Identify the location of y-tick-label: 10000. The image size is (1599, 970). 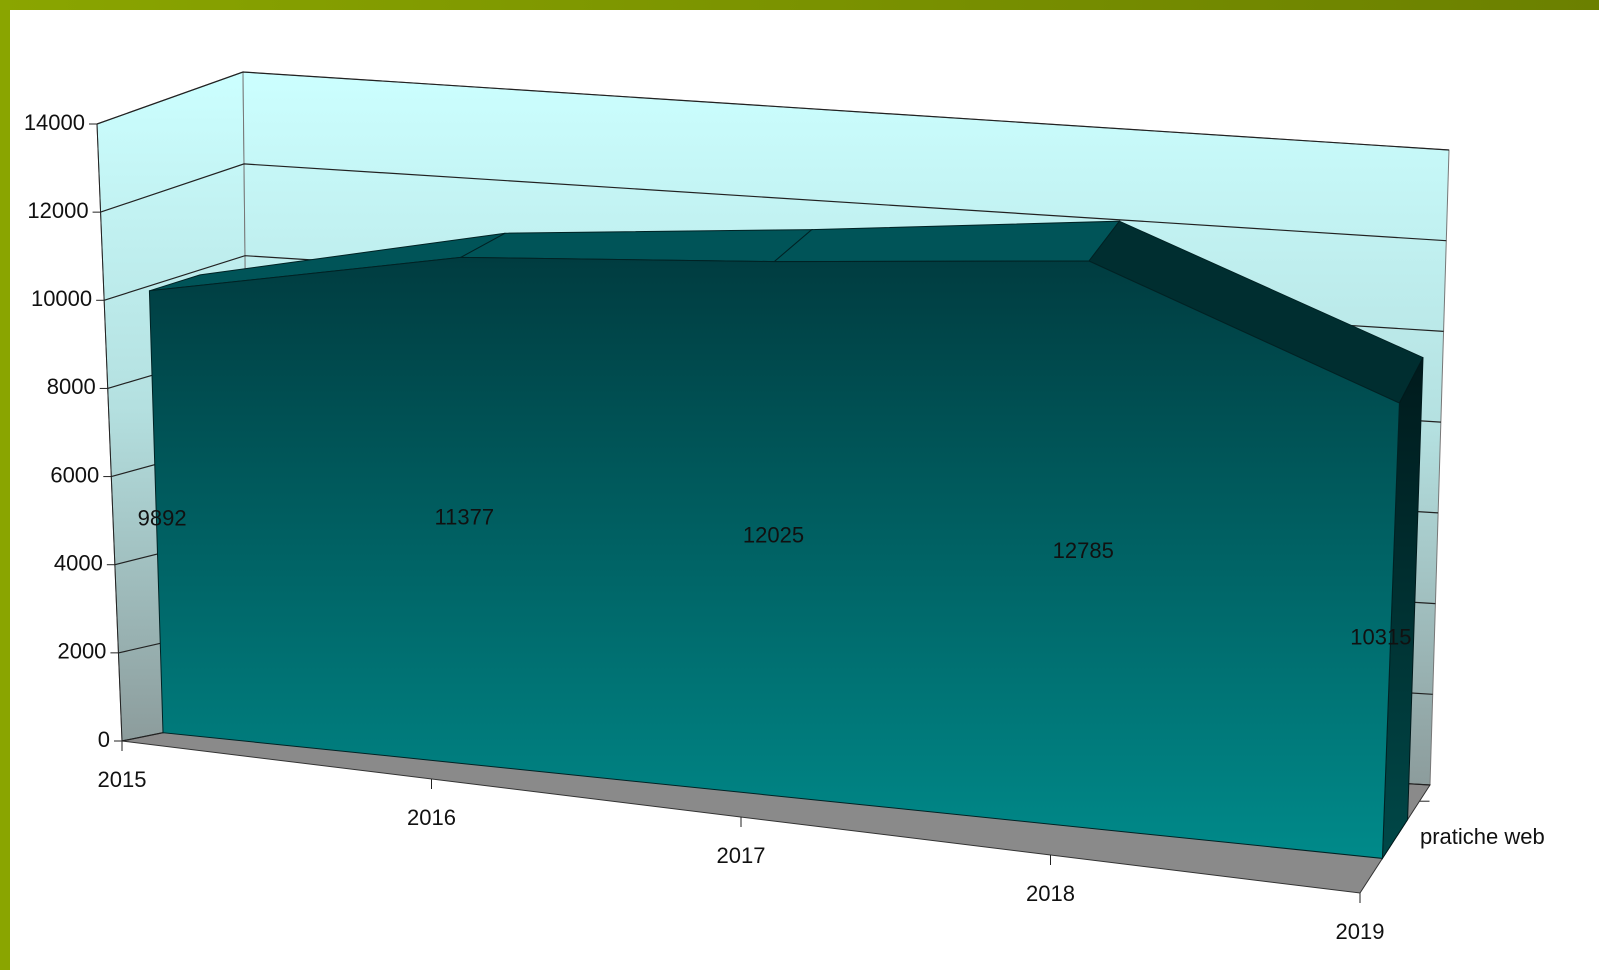
(61, 298).